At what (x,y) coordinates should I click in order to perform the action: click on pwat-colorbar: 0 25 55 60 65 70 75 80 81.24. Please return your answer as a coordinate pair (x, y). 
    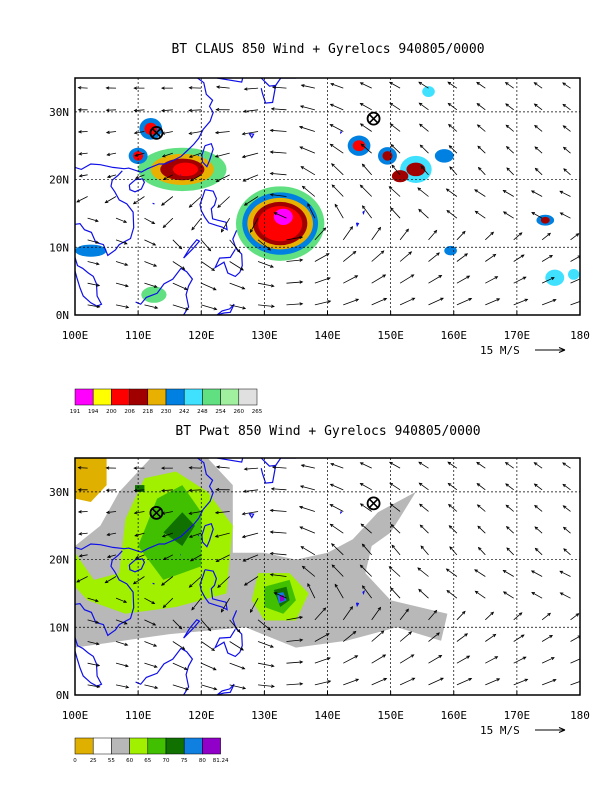
    Looking at the image, I should click on (151, 750).